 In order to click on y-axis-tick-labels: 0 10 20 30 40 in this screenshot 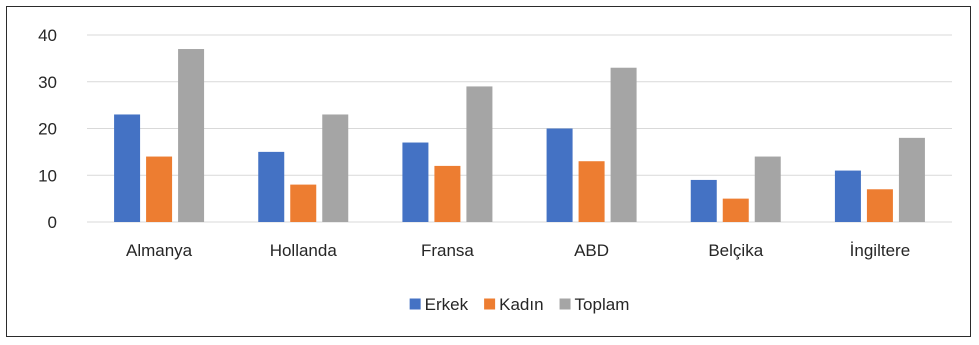, I will do `click(47, 129)`.